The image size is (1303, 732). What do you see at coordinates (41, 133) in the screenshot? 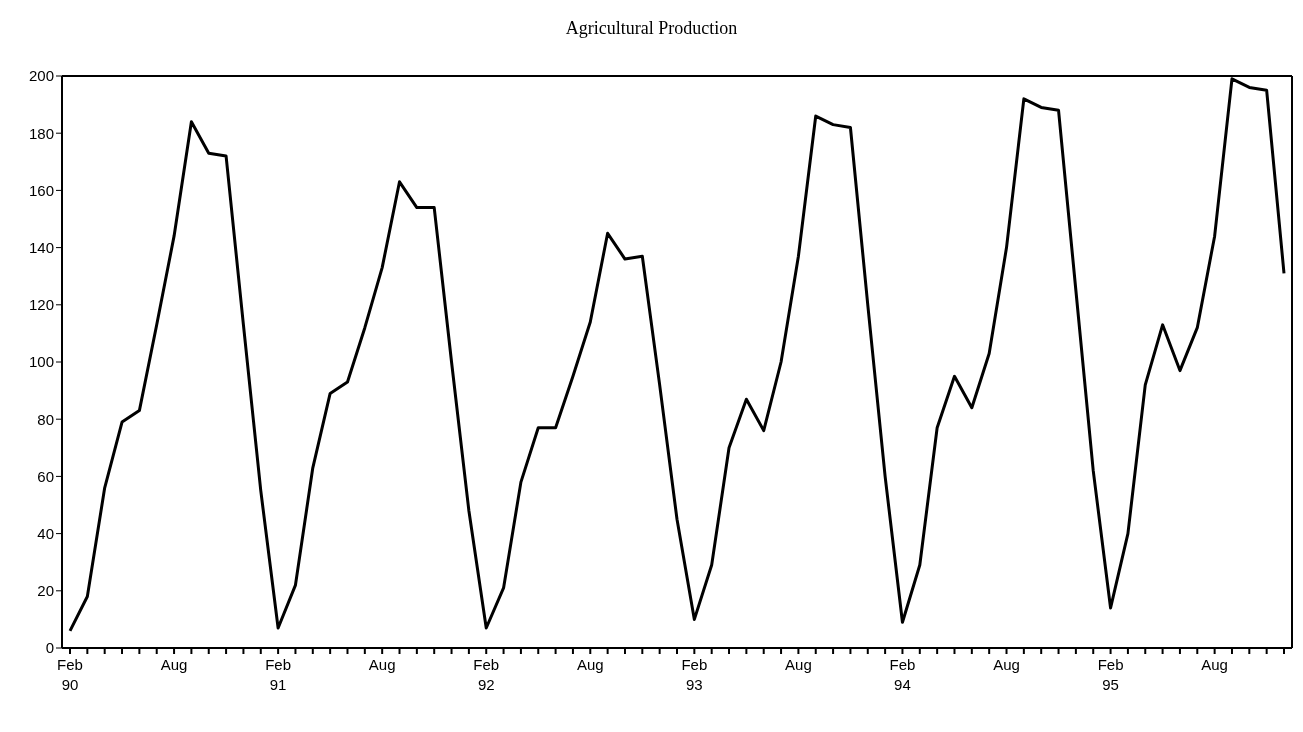
I see `y-tick-label: 180` at bounding box center [41, 133].